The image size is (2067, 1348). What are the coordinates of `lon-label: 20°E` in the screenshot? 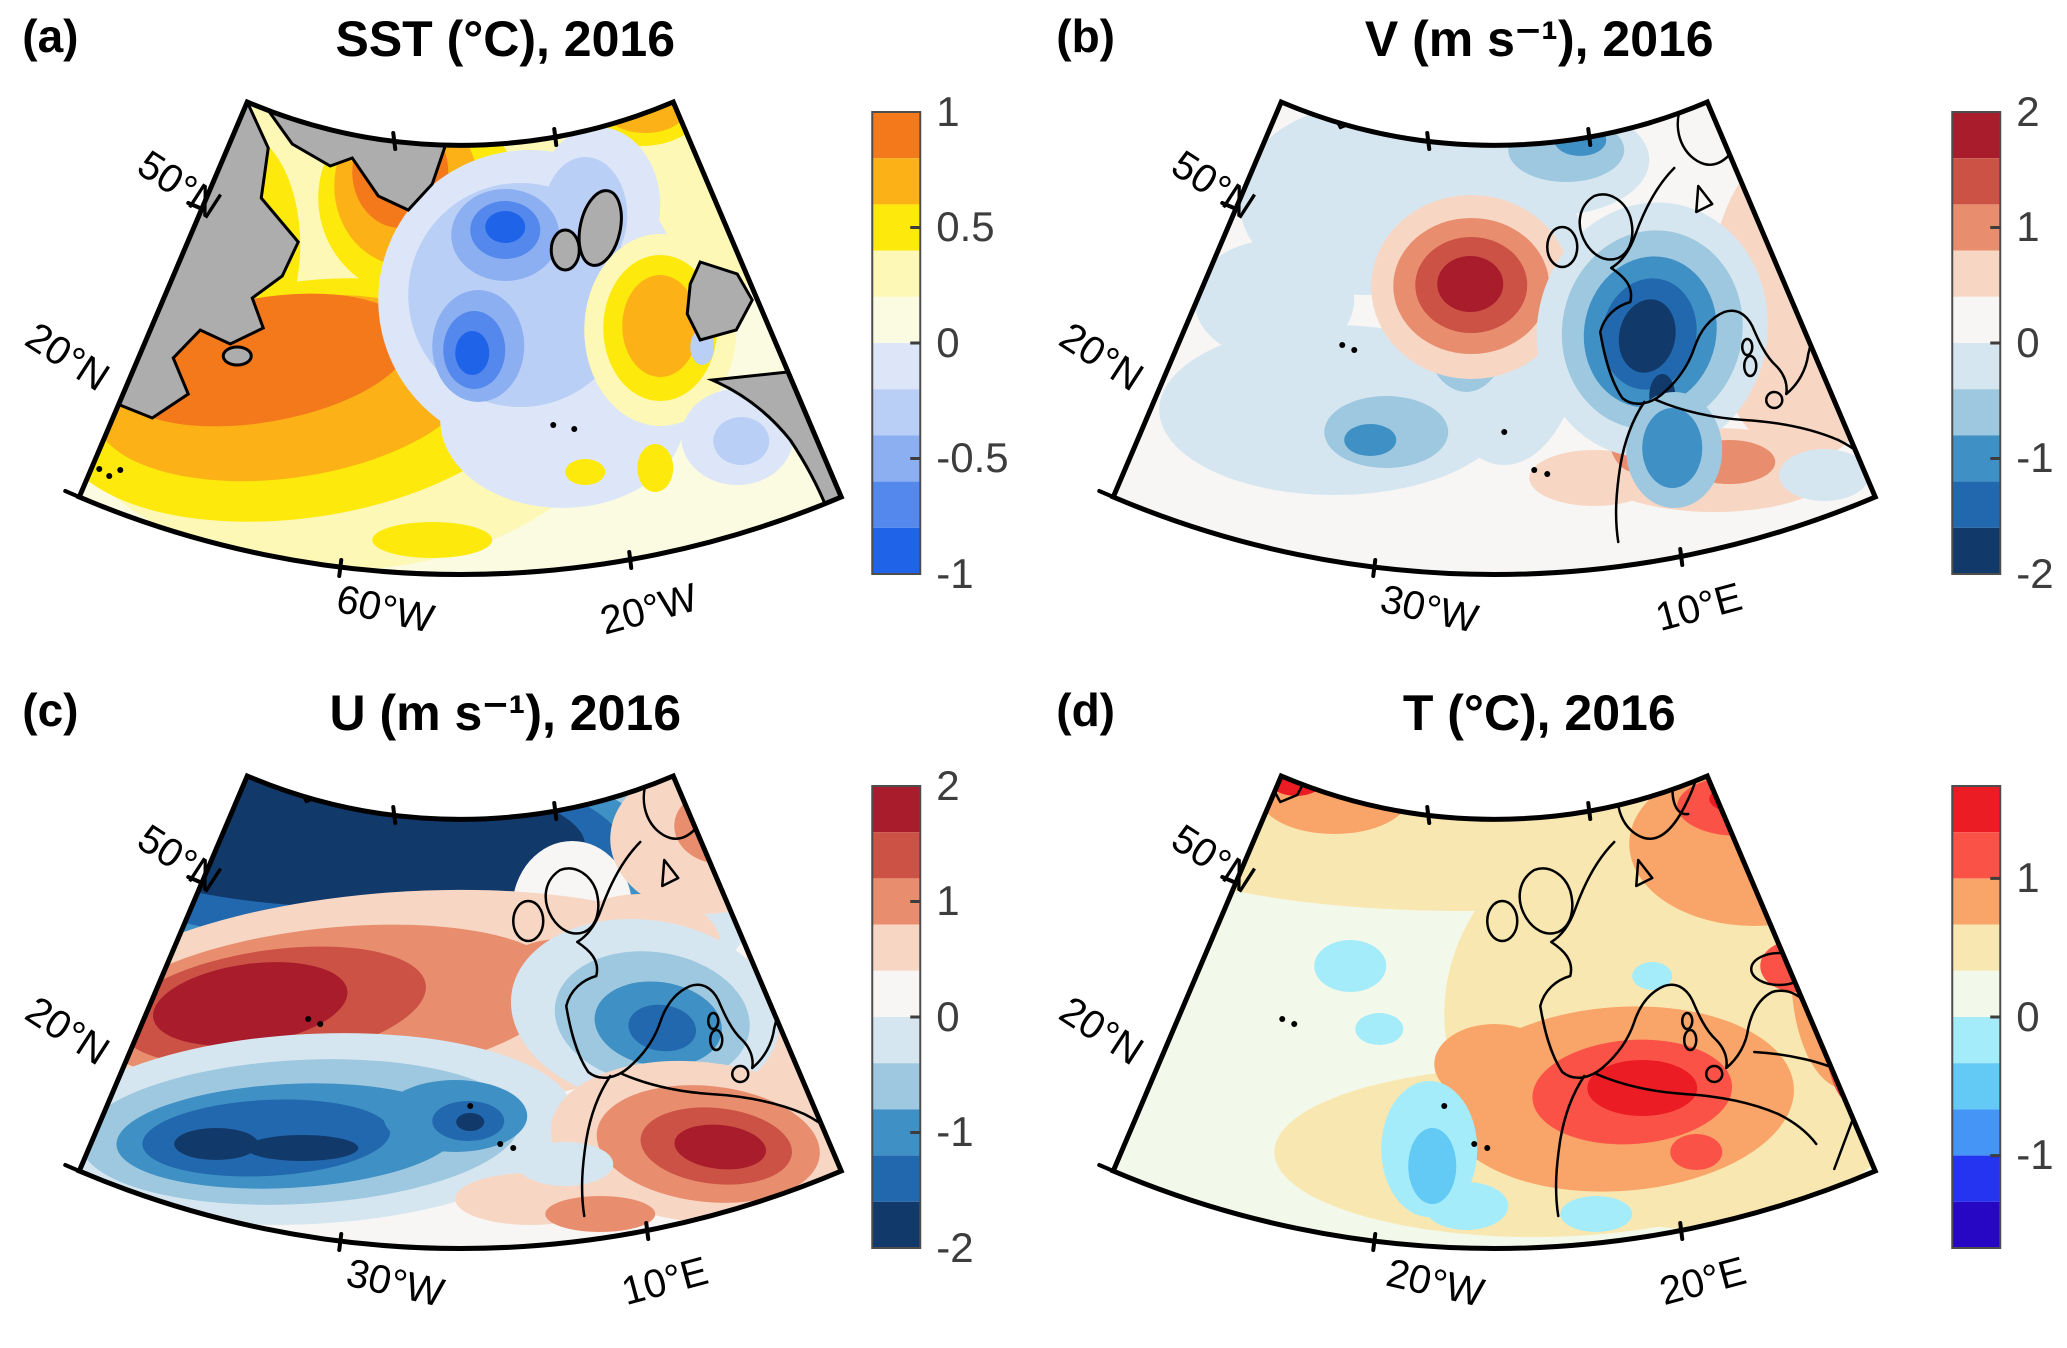 It's located at (1703, 1281).